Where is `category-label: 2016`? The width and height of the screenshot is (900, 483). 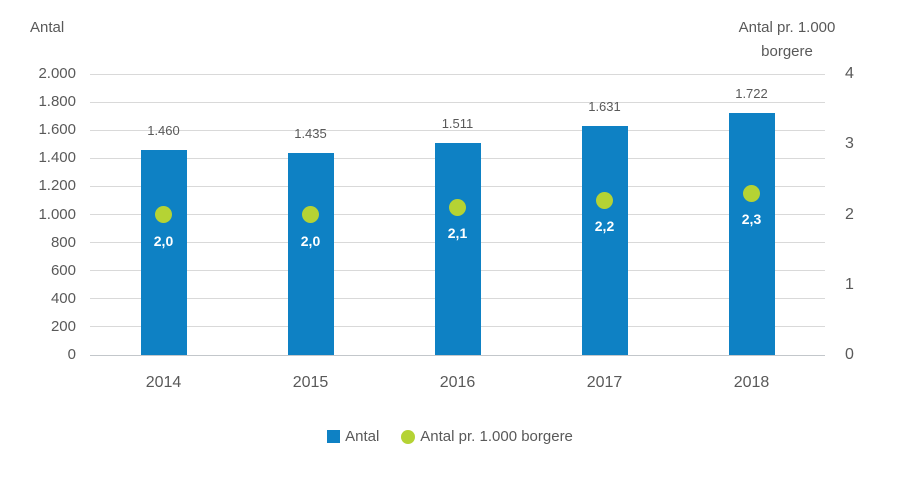 category-label: 2016 is located at coordinates (457, 382).